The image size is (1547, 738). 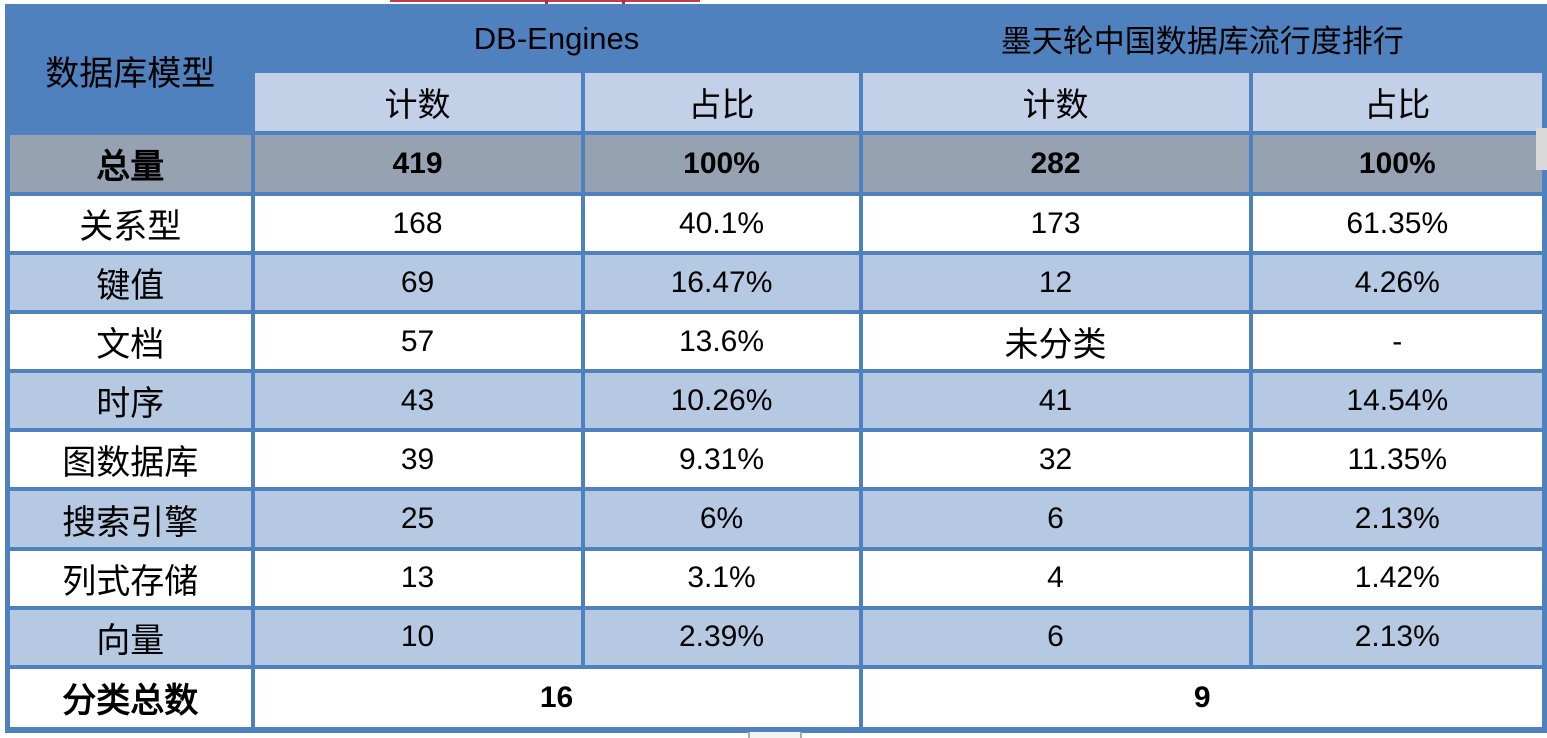 What do you see at coordinates (130, 698) in the screenshot?
I see `footer-label: 分类总数` at bounding box center [130, 698].